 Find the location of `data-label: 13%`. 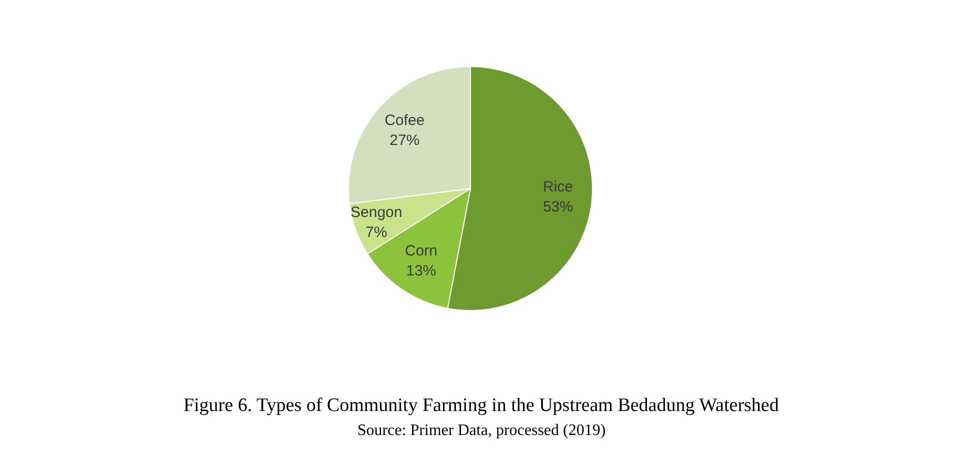

data-label: 13% is located at coordinates (421, 271).